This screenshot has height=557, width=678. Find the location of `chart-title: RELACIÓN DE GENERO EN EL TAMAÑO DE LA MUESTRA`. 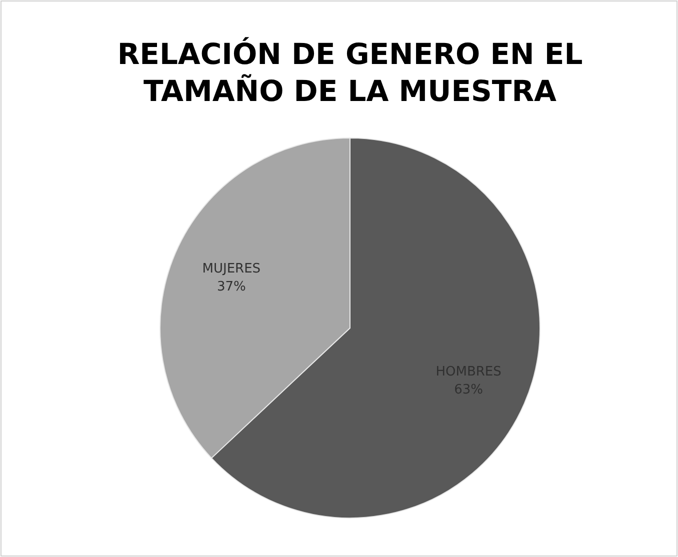

chart-title: RELACIÓN DE GENERO EN EL TAMAÑO DE LA MUESTRA is located at coordinates (350, 72).